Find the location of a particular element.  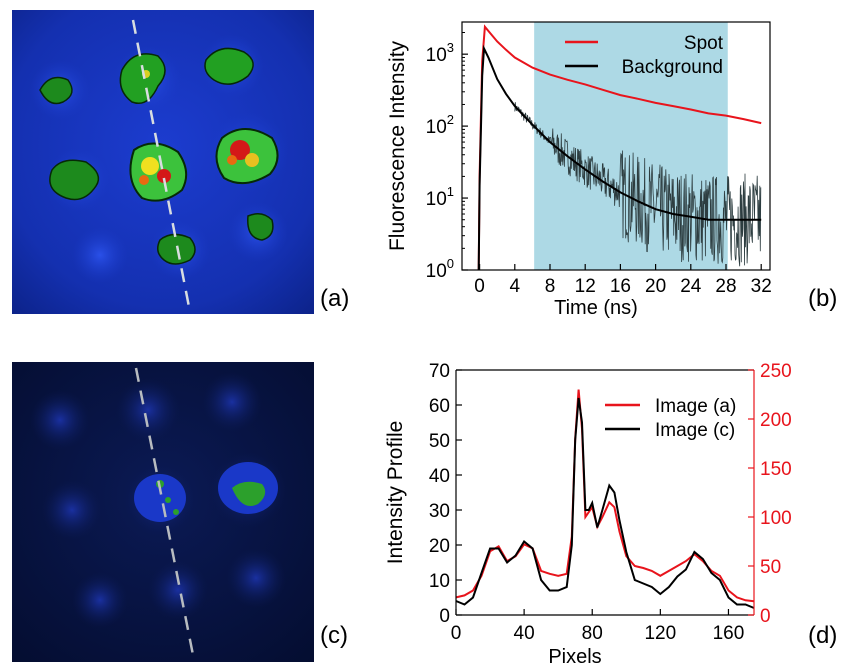

y-tick-label: 30 is located at coordinates (439, 511).